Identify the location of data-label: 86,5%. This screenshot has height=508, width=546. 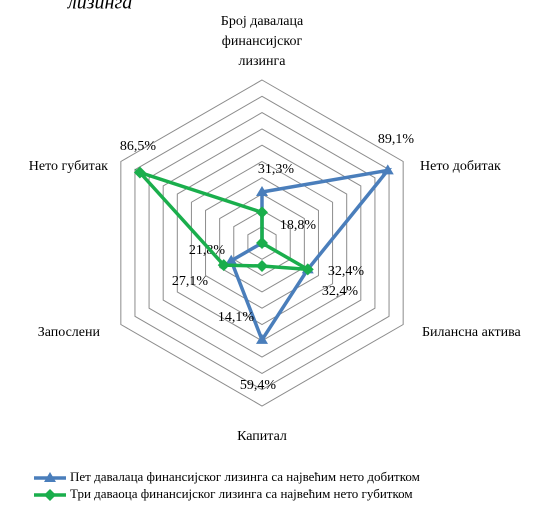
(138, 146).